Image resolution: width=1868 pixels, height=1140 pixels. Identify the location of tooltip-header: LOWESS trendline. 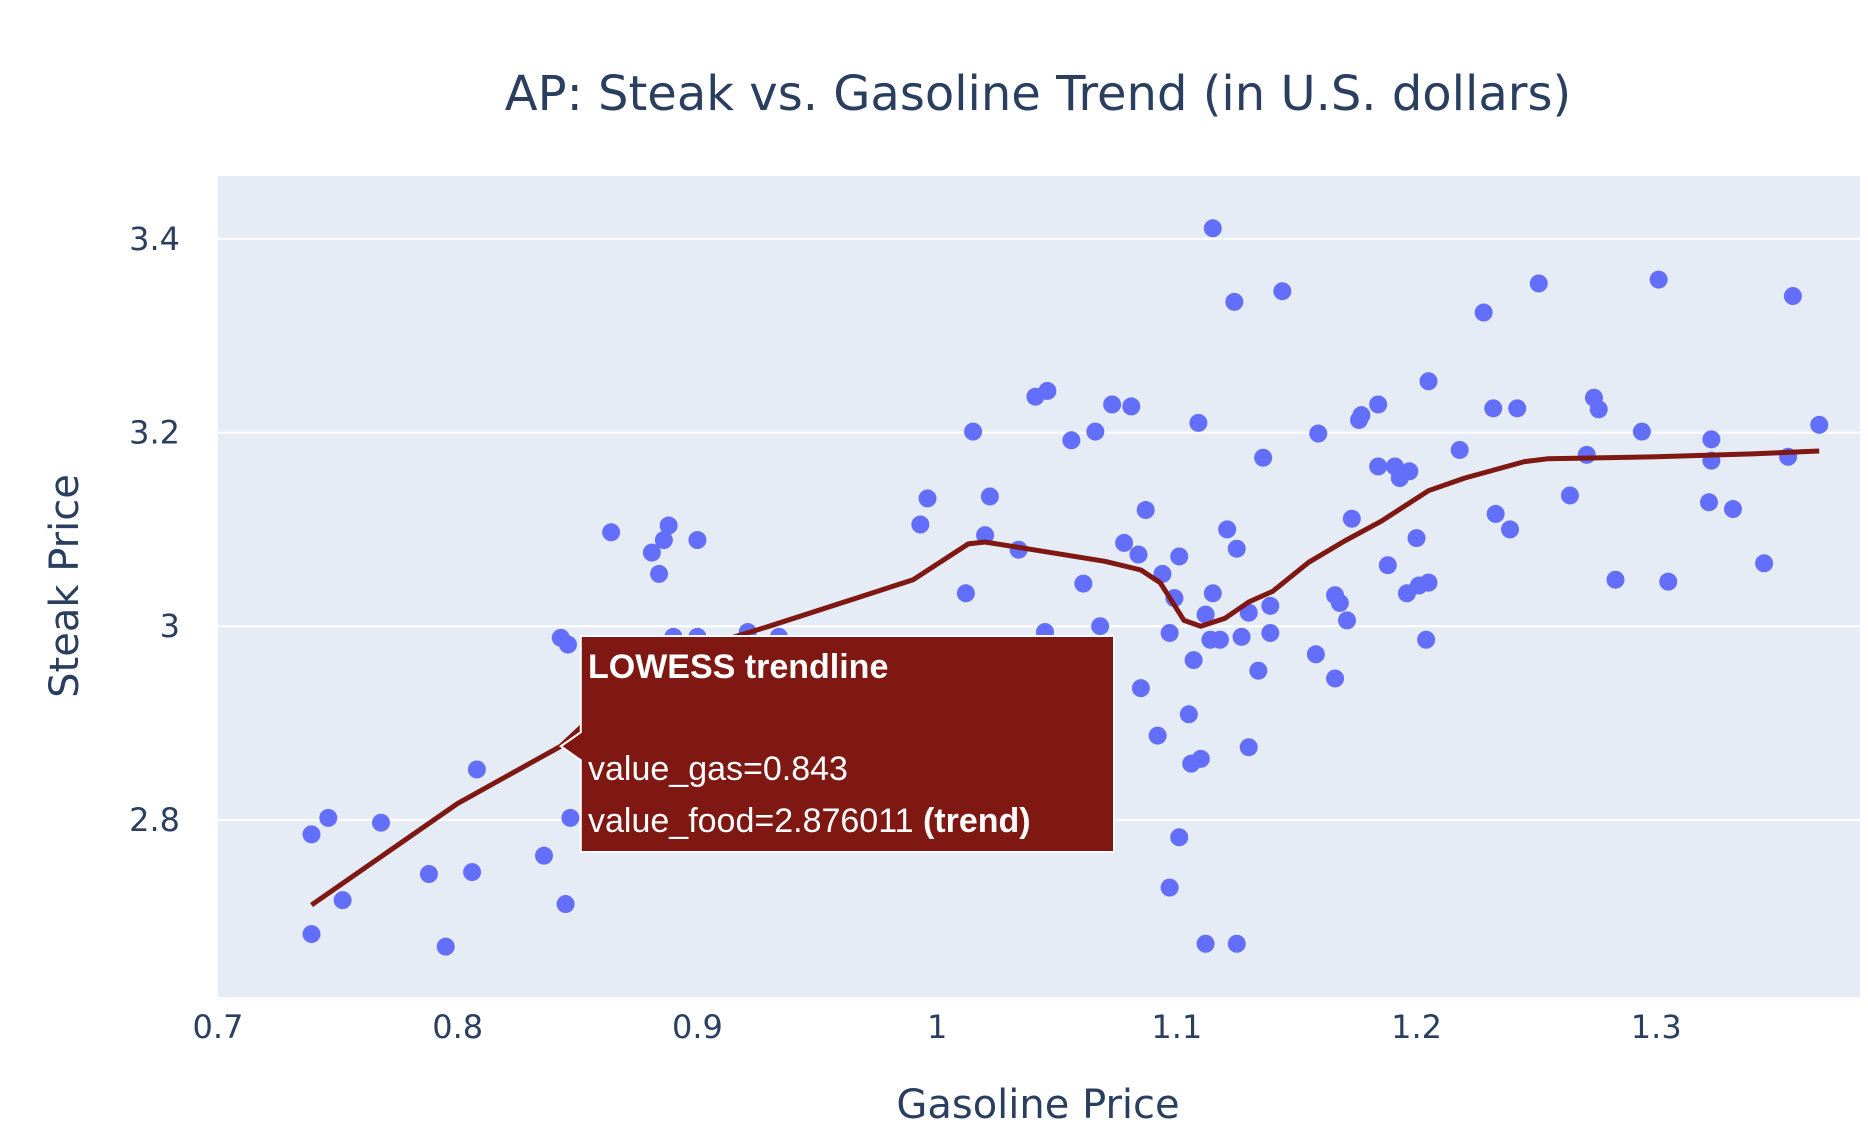
(738, 667).